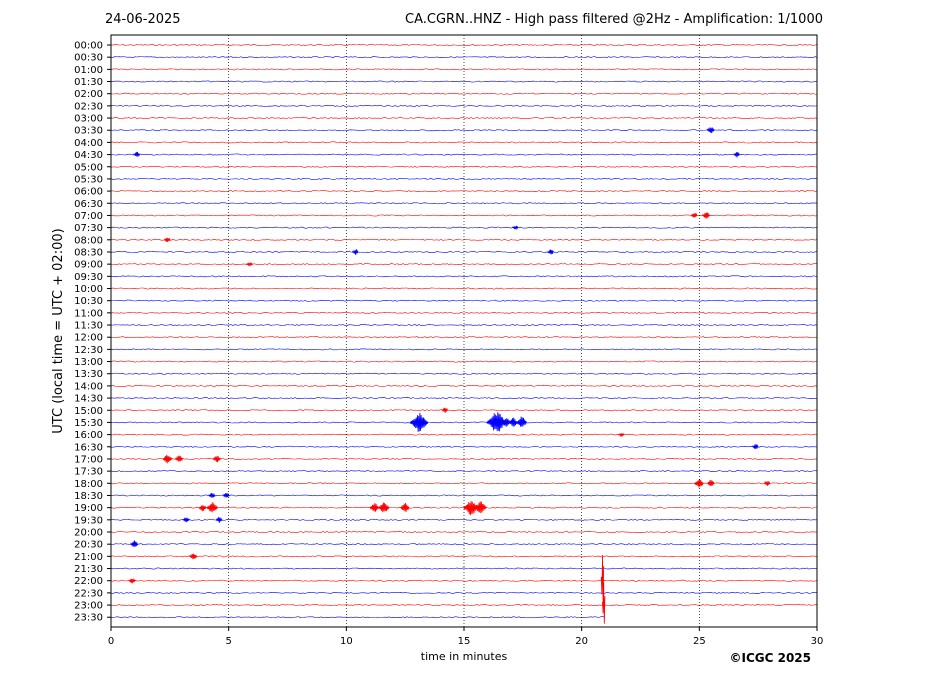  What do you see at coordinates (88, 581) in the screenshot?
I see `y-tick-label: 22:00` at bounding box center [88, 581].